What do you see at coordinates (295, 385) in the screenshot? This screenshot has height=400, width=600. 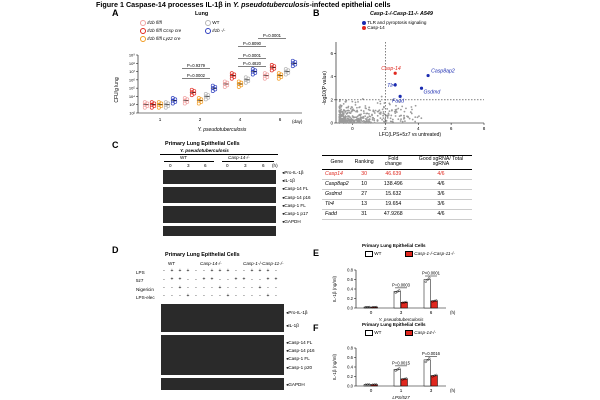 I see `panel-d-band-labels-bot: ◂GAPDH` at bounding box center [295, 385].